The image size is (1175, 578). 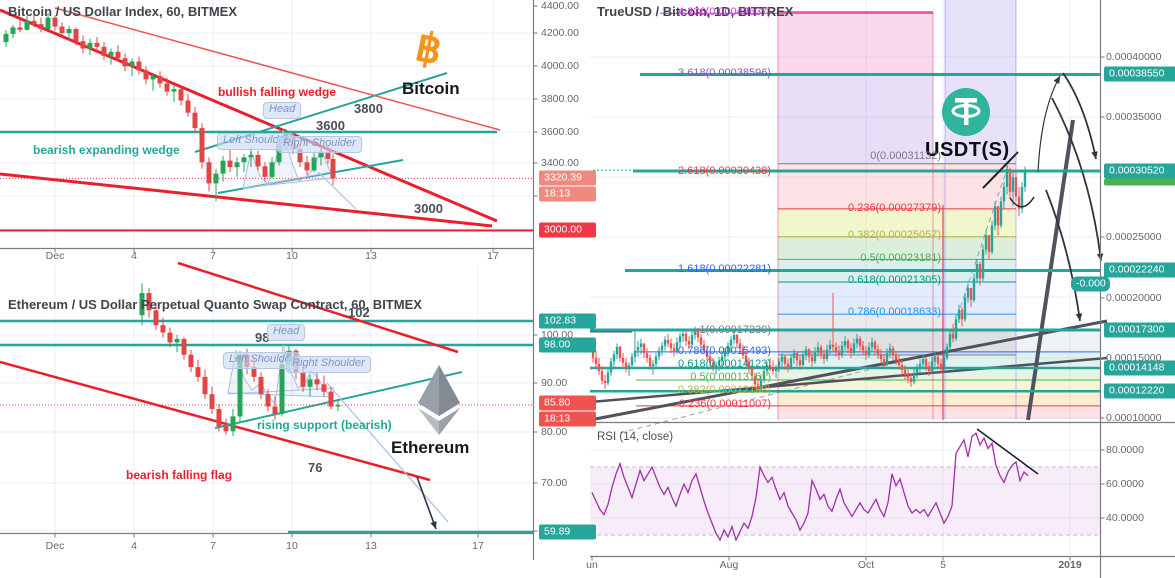 I want to click on usdt-symbol-label: USDT(S), so click(x=967, y=150).